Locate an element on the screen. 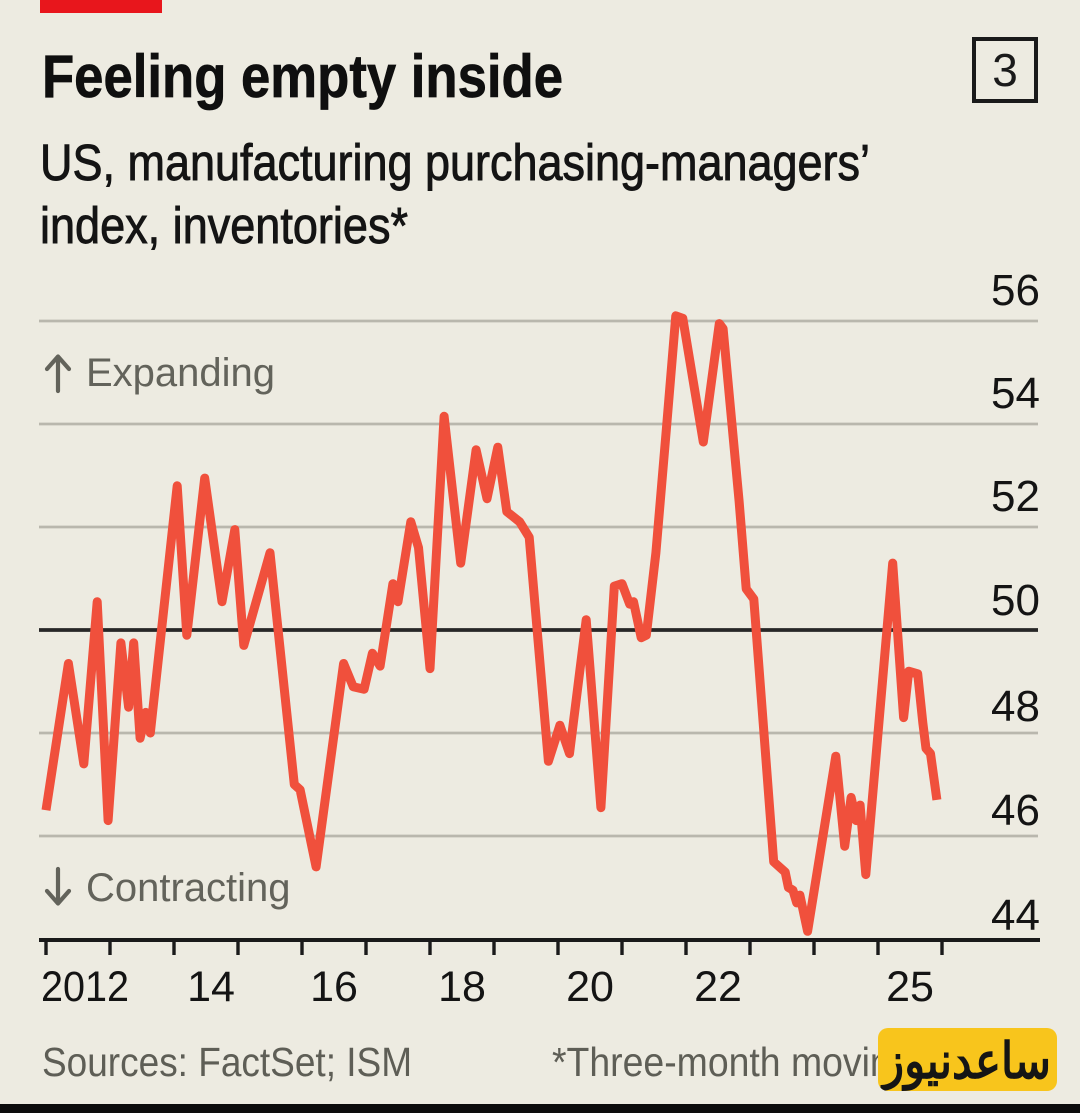  svg-text: 52 is located at coordinates (1015, 496).